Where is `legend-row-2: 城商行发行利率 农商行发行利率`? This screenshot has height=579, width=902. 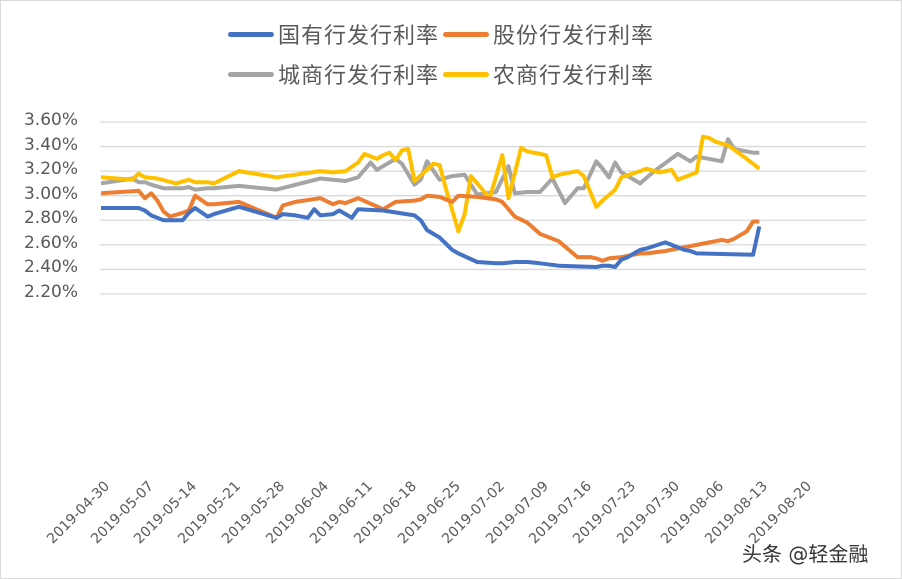
legend-row-2: 城商行发行利率 农商行发行利率 is located at coordinates (463, 74).